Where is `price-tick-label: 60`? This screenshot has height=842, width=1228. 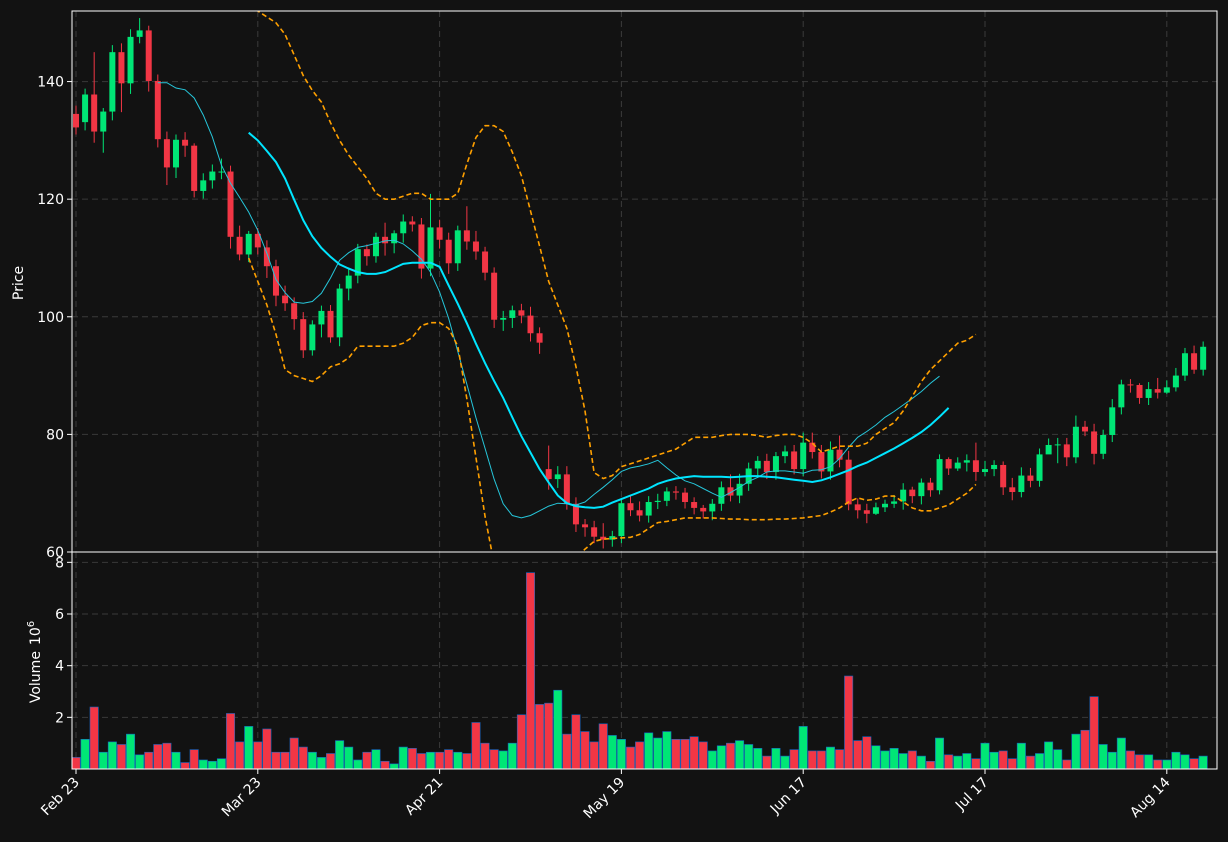 price-tick-label: 60 is located at coordinates (55, 553).